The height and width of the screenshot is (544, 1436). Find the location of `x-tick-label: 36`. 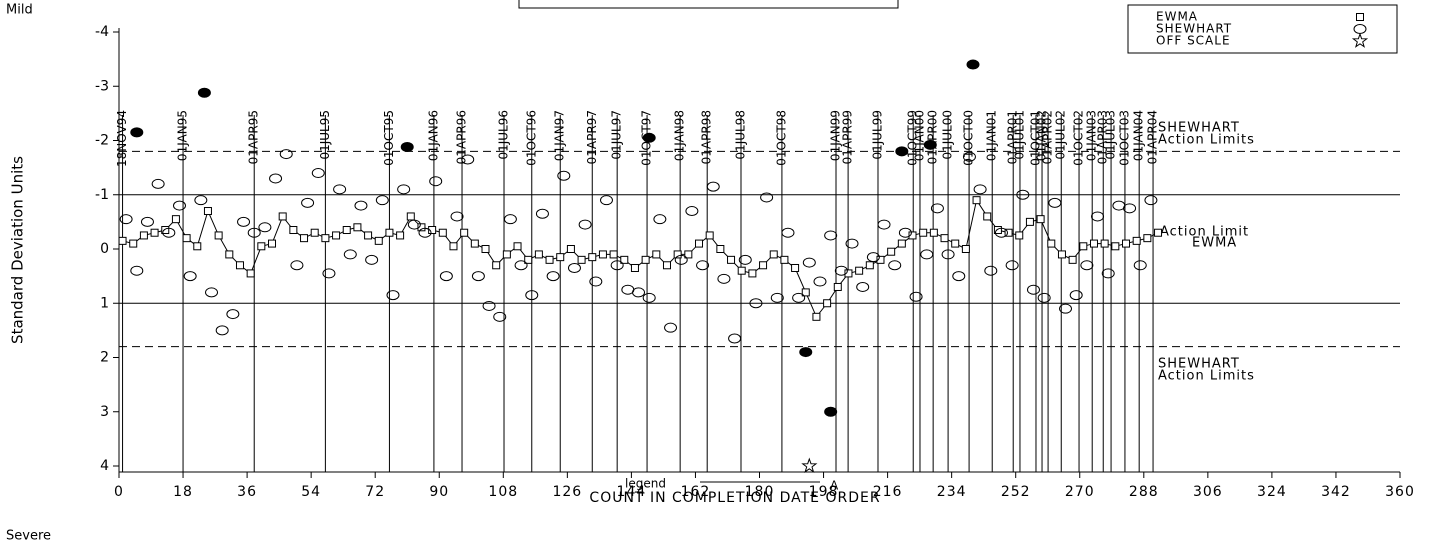

x-tick-label: 36 is located at coordinates (247, 492).